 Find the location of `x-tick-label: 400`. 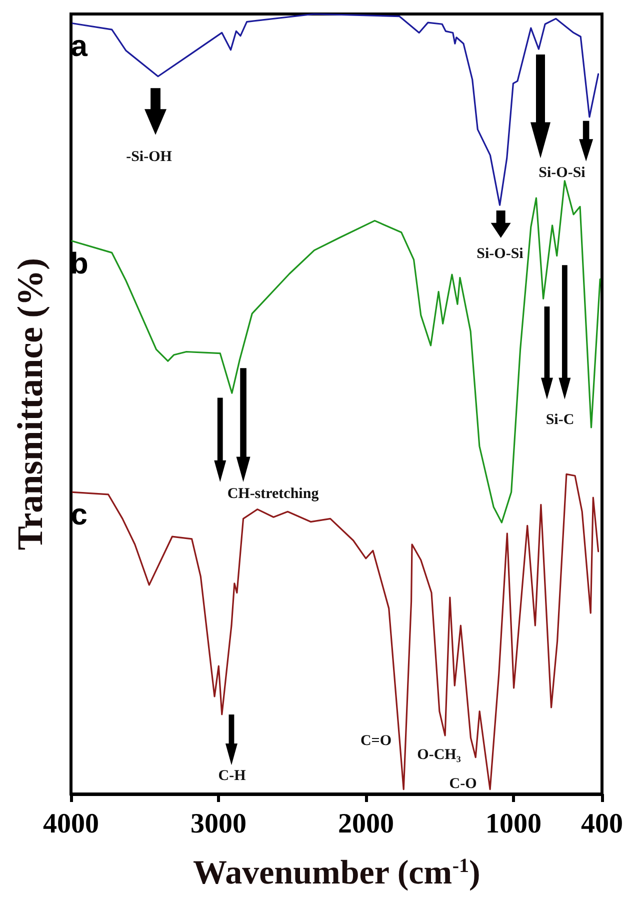

x-tick-label: 400 is located at coordinates (602, 824).